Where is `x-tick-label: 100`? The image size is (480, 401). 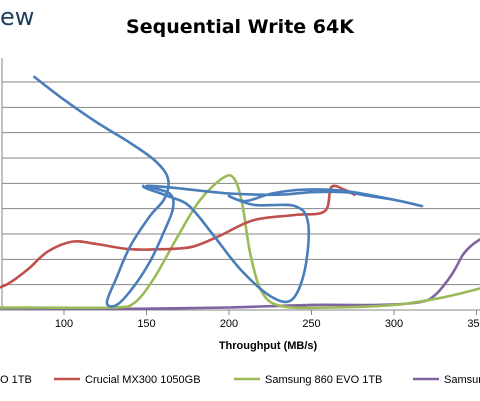 x-tick-label: 100 is located at coordinates (64, 324).